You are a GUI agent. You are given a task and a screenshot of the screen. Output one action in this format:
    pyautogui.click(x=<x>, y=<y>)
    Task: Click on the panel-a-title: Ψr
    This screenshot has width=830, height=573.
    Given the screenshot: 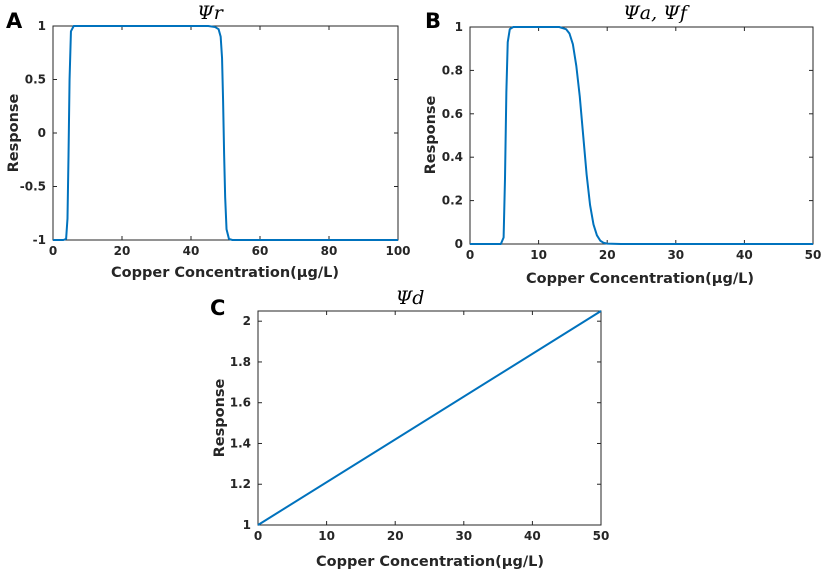 What is the action you would take?
    pyautogui.click(x=211, y=13)
    